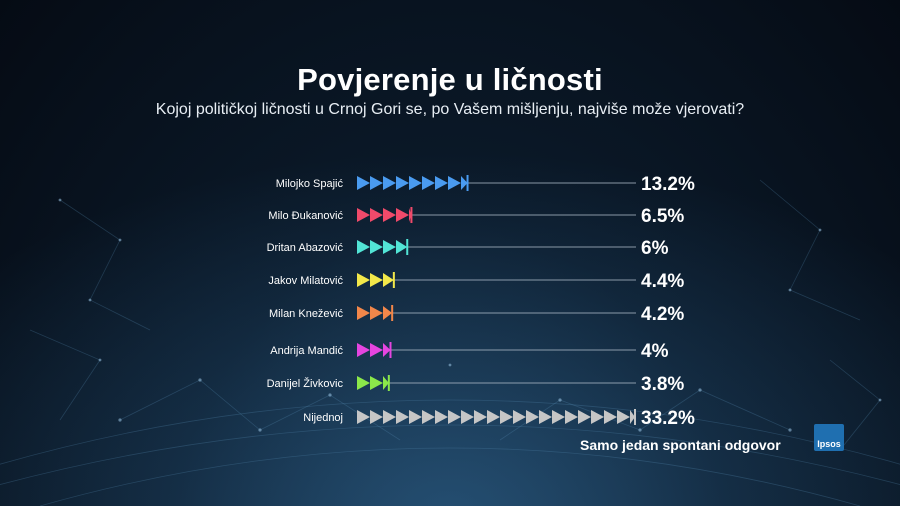 This screenshot has width=900, height=506. I want to click on bar-row: Milo Đukanović 6.5%, so click(476, 216).